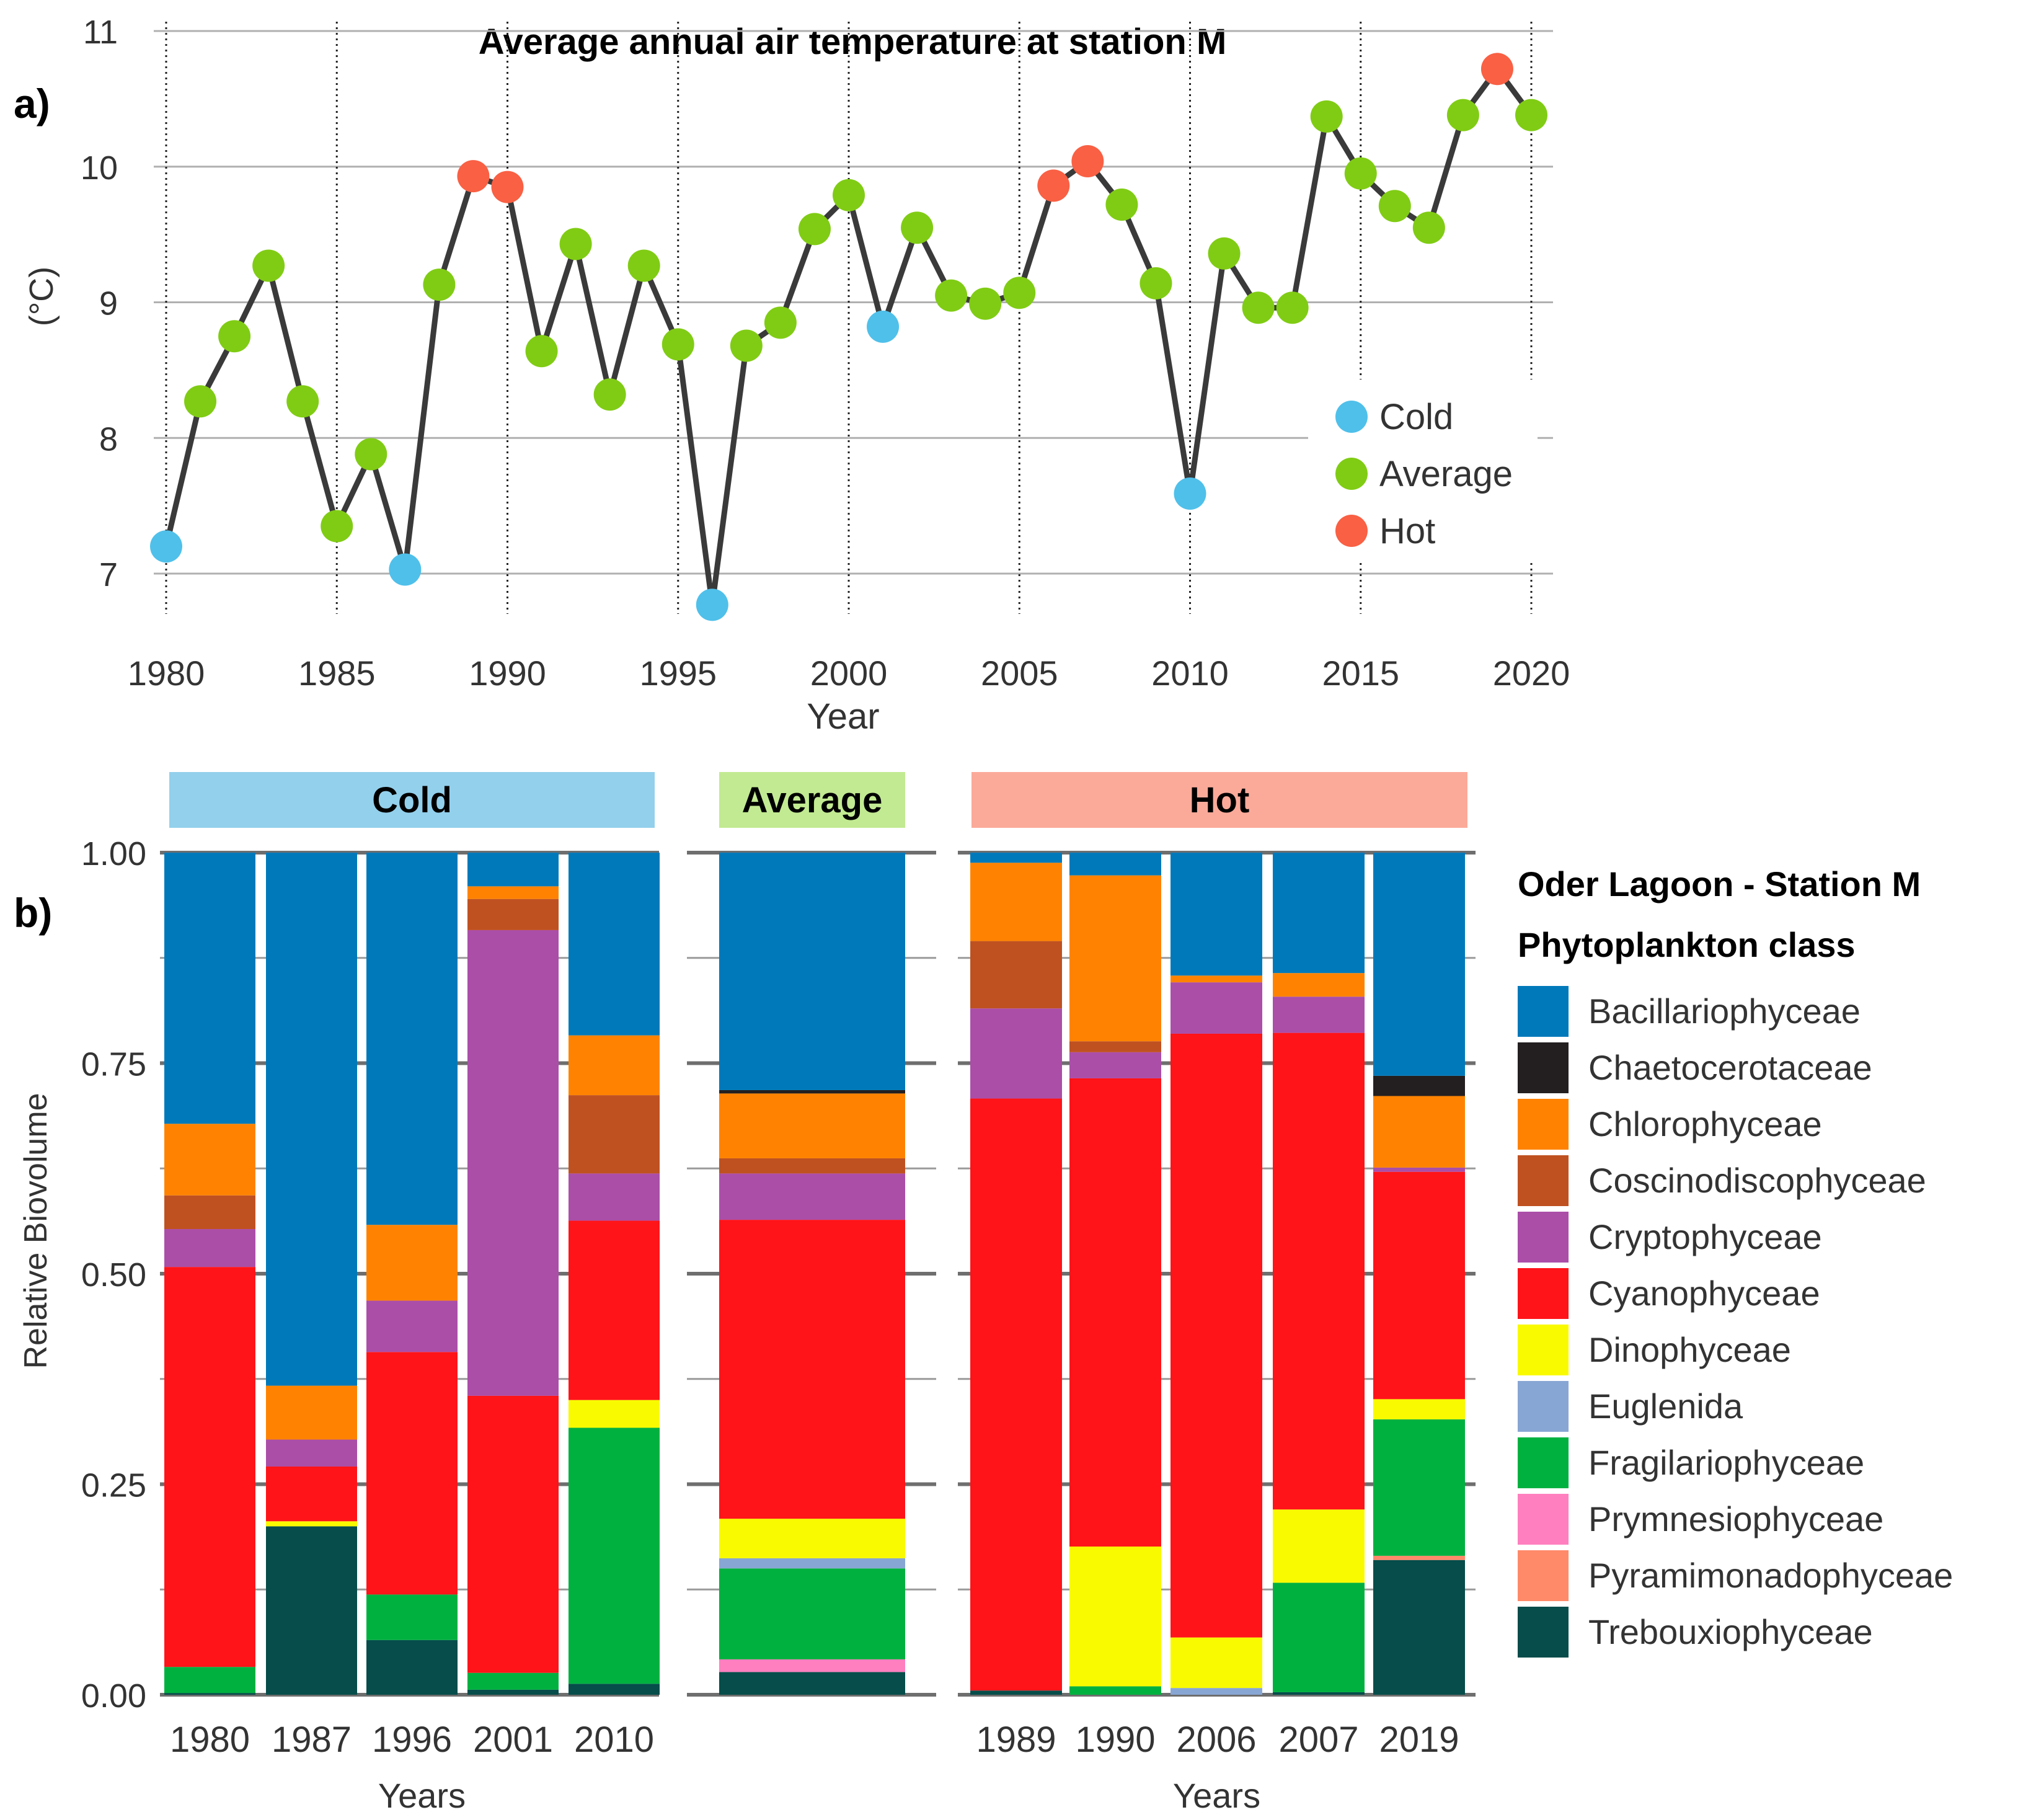 This screenshot has width=2018, height=1820. What do you see at coordinates (1543, 1293) in the screenshot?
I see `legend-b-swatch-cyanophyceae` at bounding box center [1543, 1293].